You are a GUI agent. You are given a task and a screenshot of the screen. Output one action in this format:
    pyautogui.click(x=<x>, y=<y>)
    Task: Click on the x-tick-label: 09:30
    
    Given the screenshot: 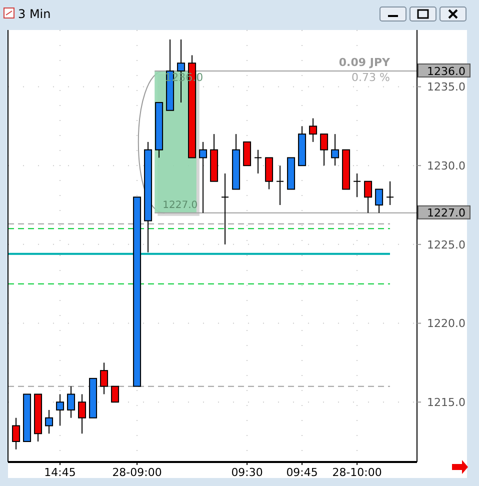 What is the action you would take?
    pyautogui.click(x=247, y=472)
    